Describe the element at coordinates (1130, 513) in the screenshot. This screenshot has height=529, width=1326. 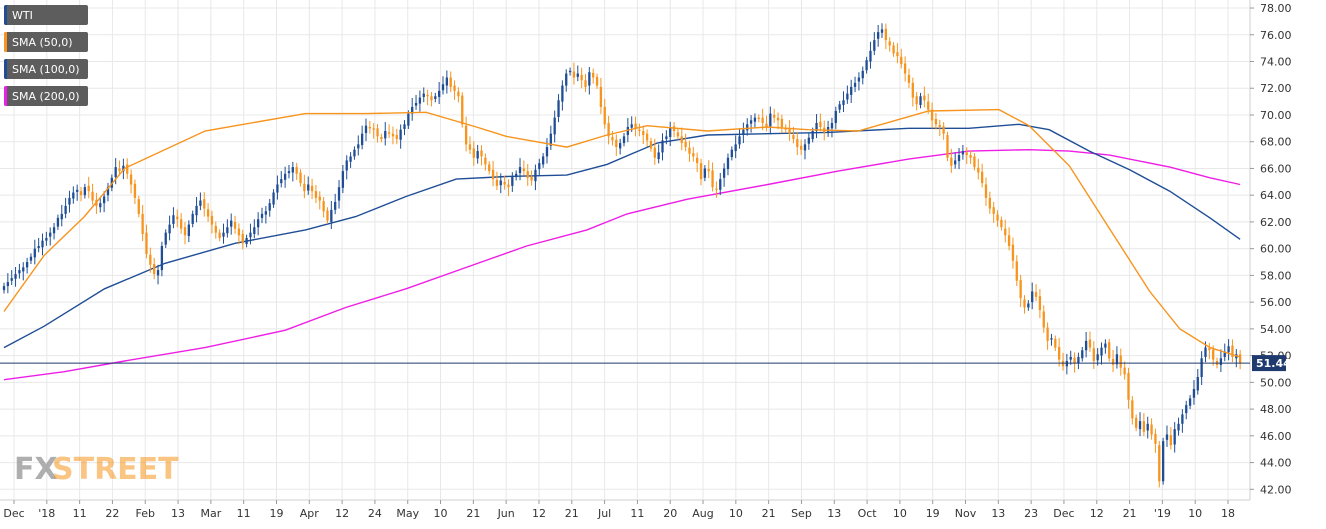
I see `x-tick-label: 21` at that location.